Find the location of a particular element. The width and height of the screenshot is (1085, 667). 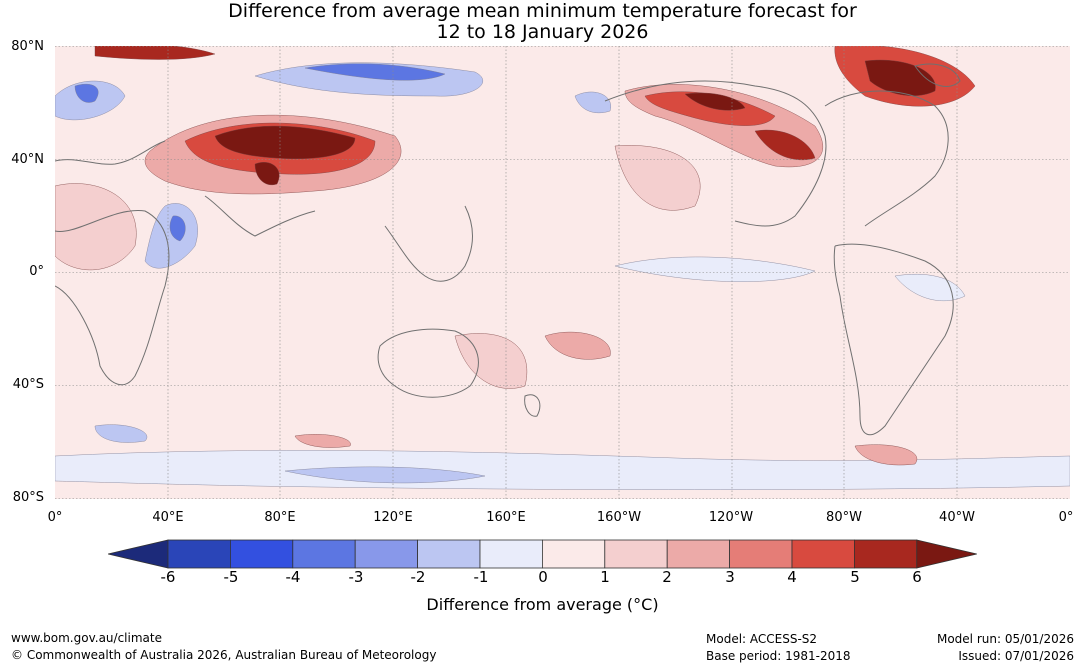

pacific-cool-band is located at coordinates (715, 269).